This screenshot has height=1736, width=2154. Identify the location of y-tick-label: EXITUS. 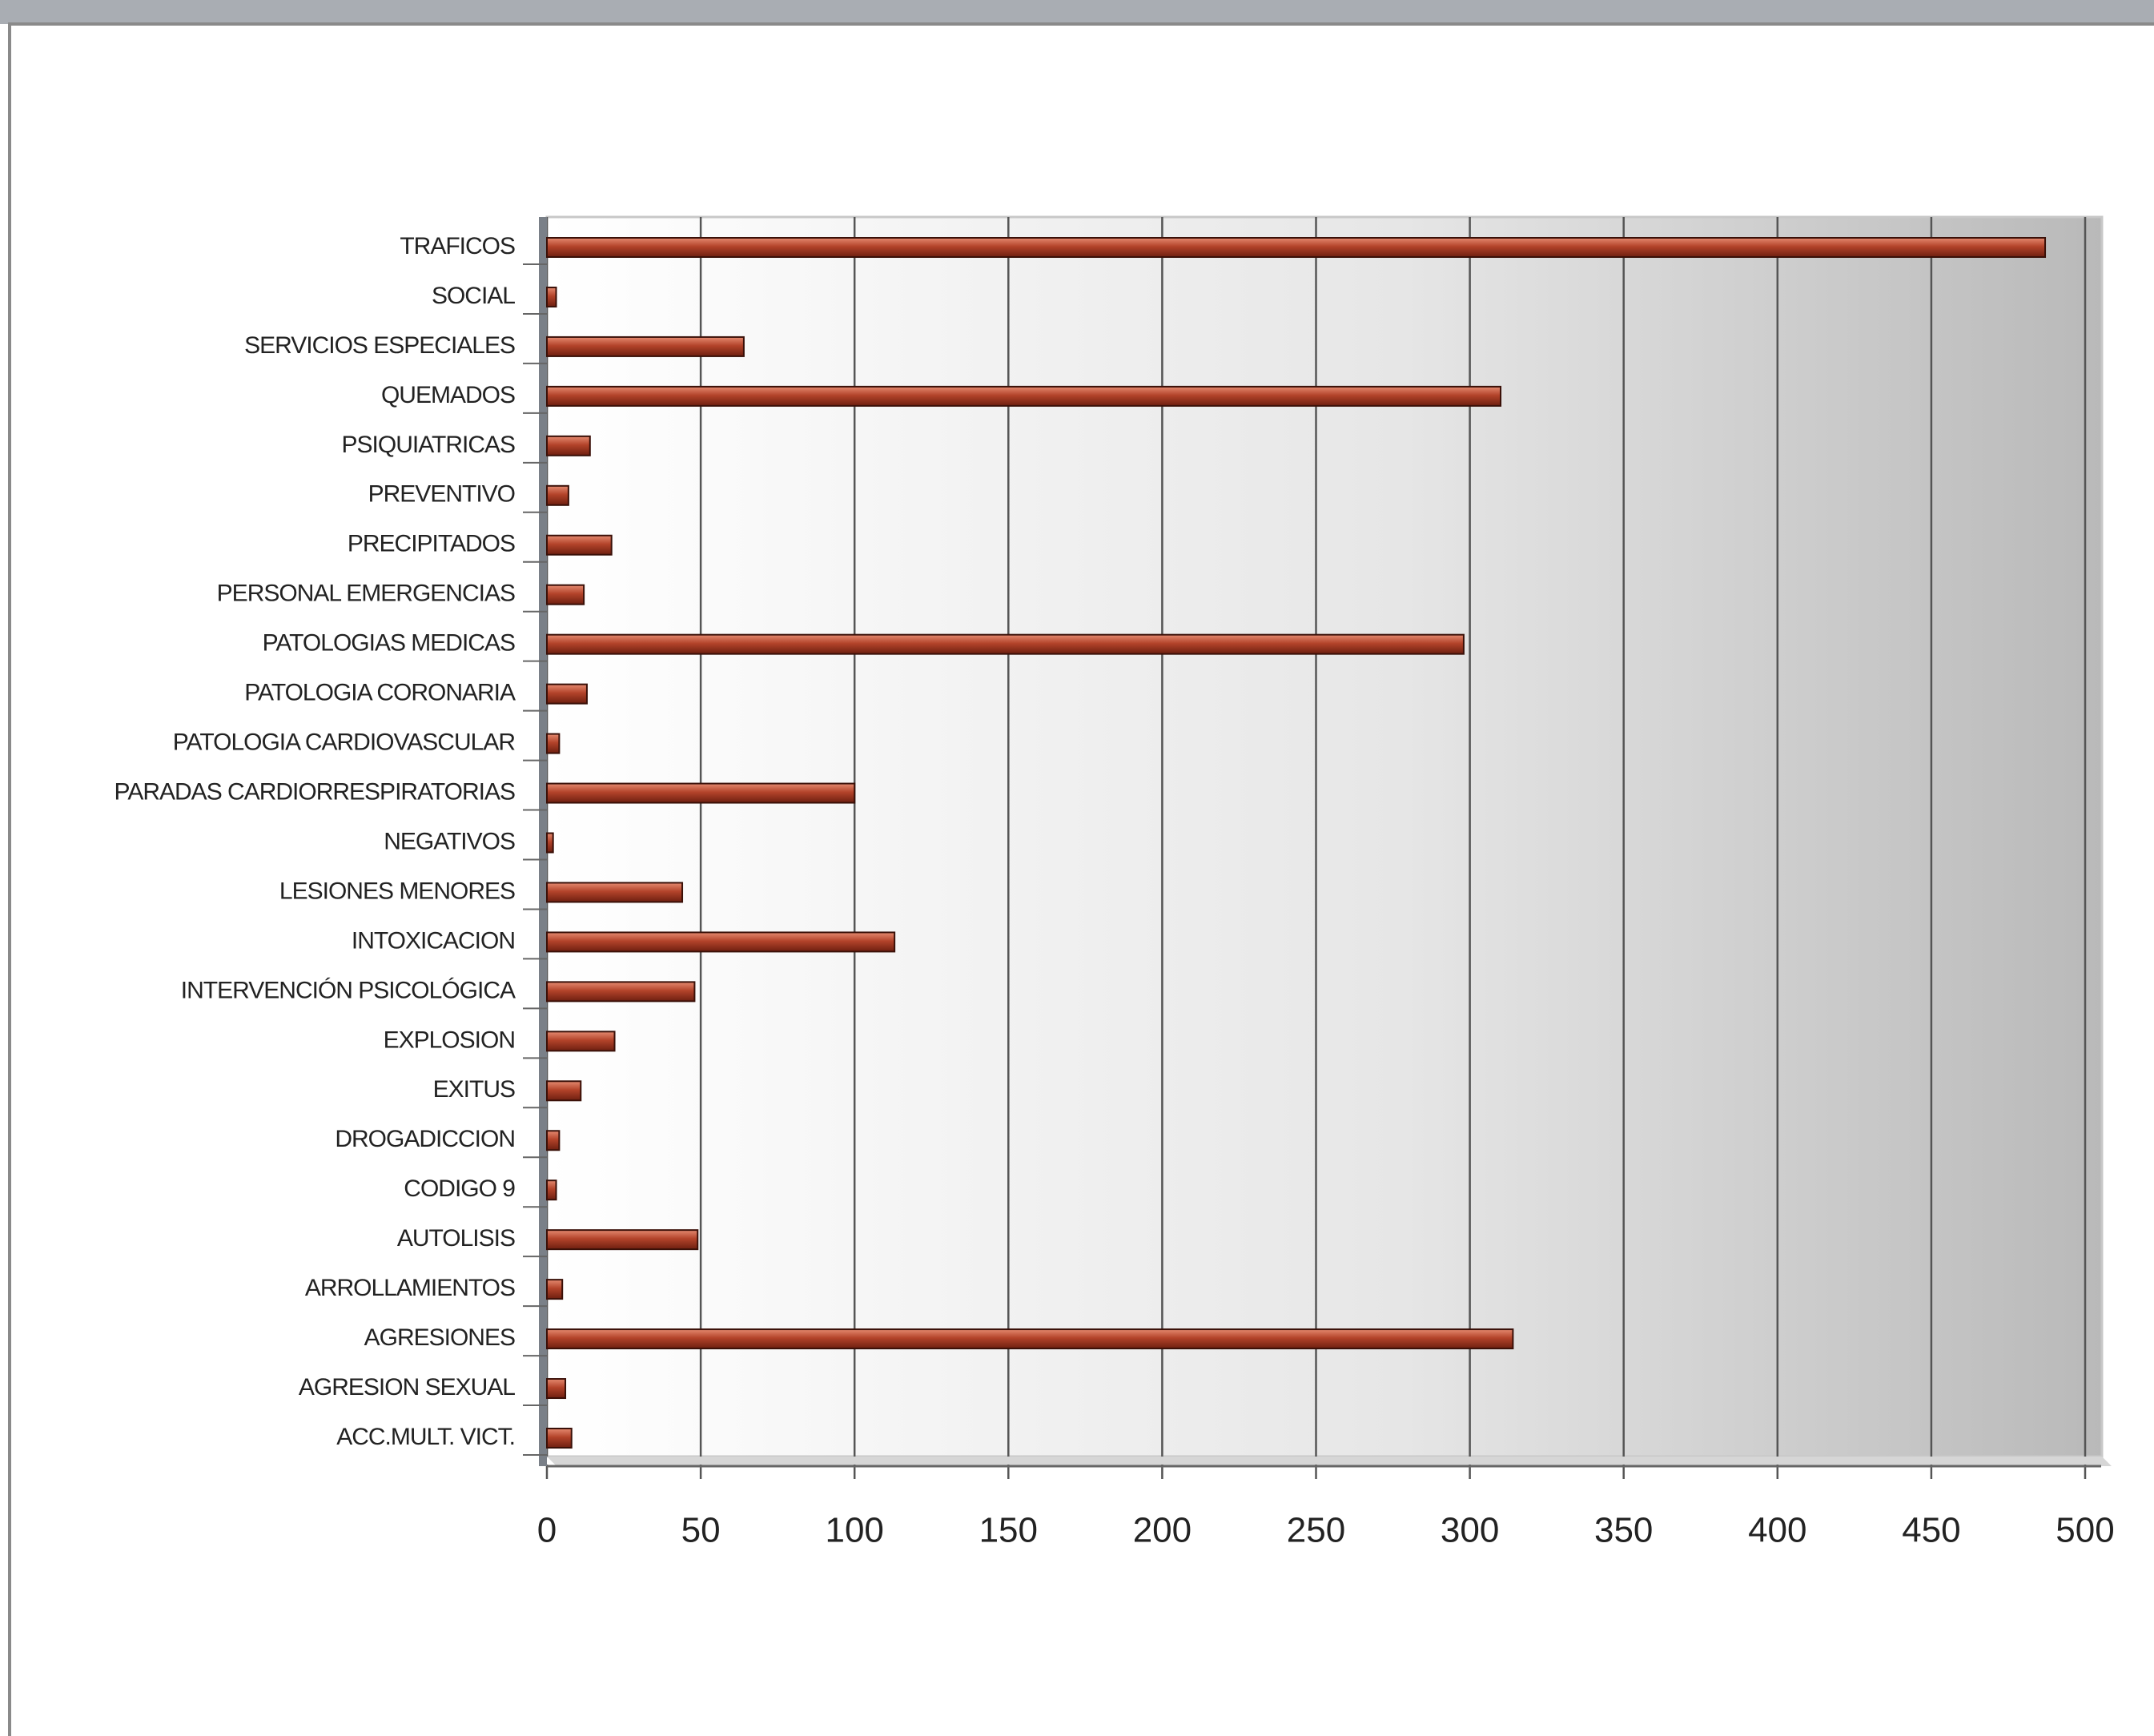
(474, 1089).